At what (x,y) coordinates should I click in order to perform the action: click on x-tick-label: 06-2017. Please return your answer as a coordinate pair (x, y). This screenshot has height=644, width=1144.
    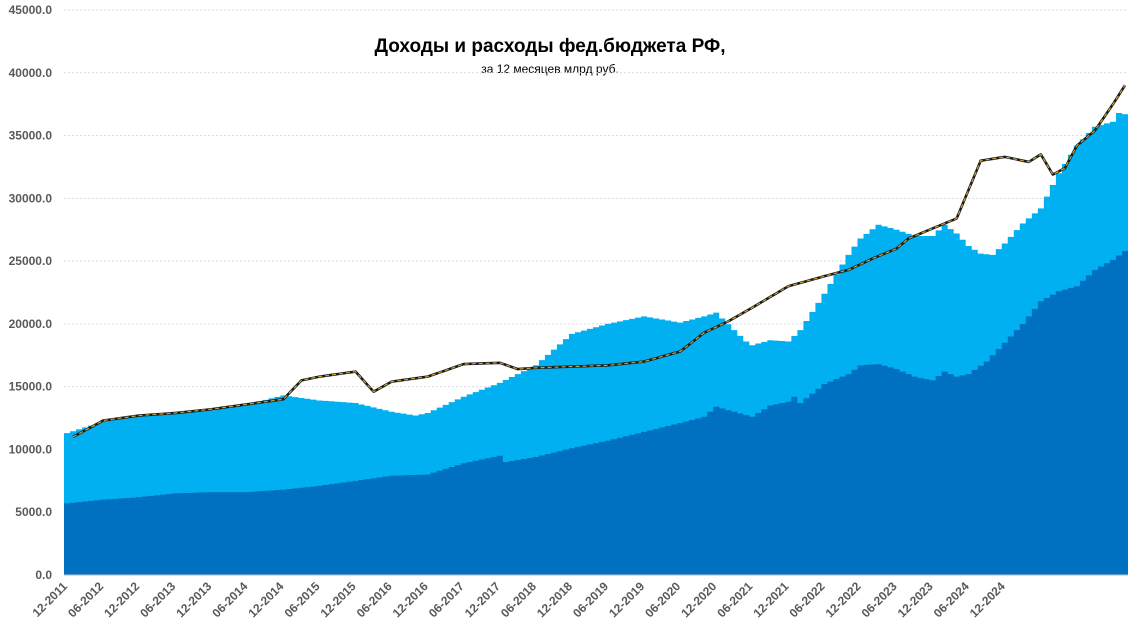
    Looking at the image, I should click on (446, 599).